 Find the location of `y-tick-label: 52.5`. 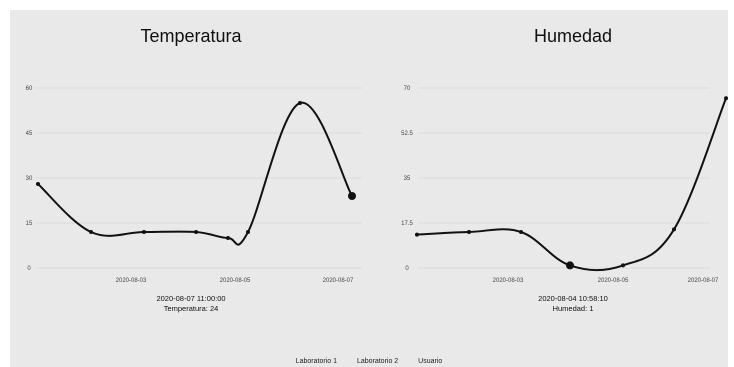

y-tick-label: 52.5 is located at coordinates (407, 134).